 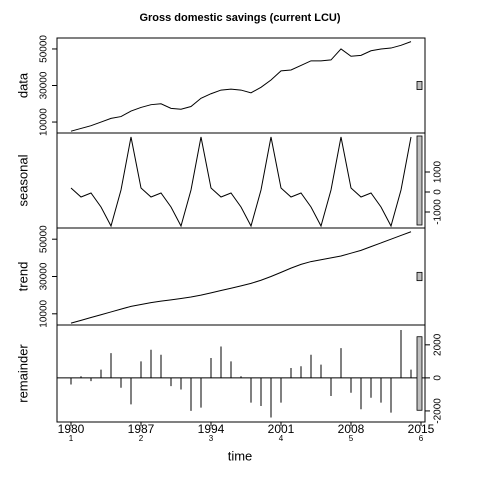 I want to click on x-tick-sublabel: 6, so click(x=421, y=438).